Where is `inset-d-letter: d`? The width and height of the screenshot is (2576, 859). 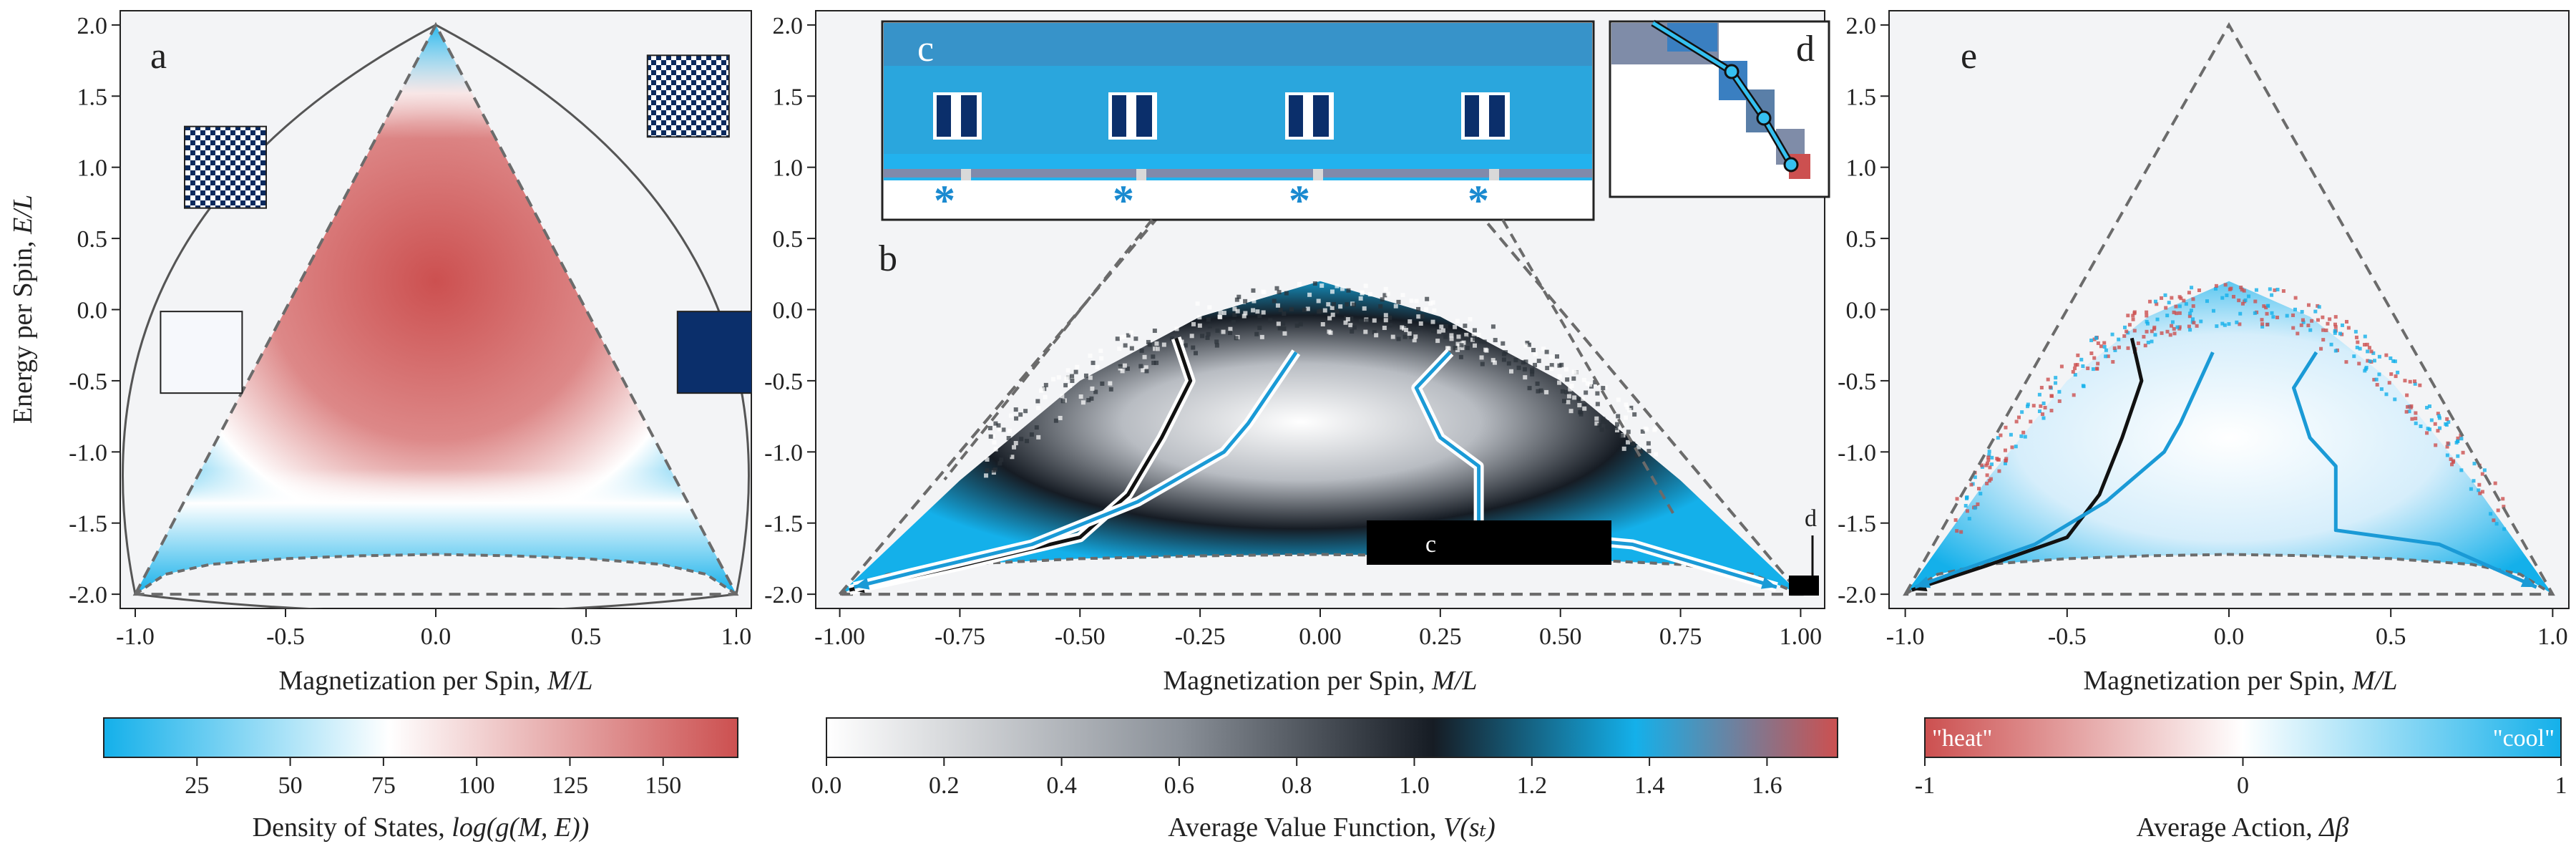 inset-d-letter: d is located at coordinates (1805, 49).